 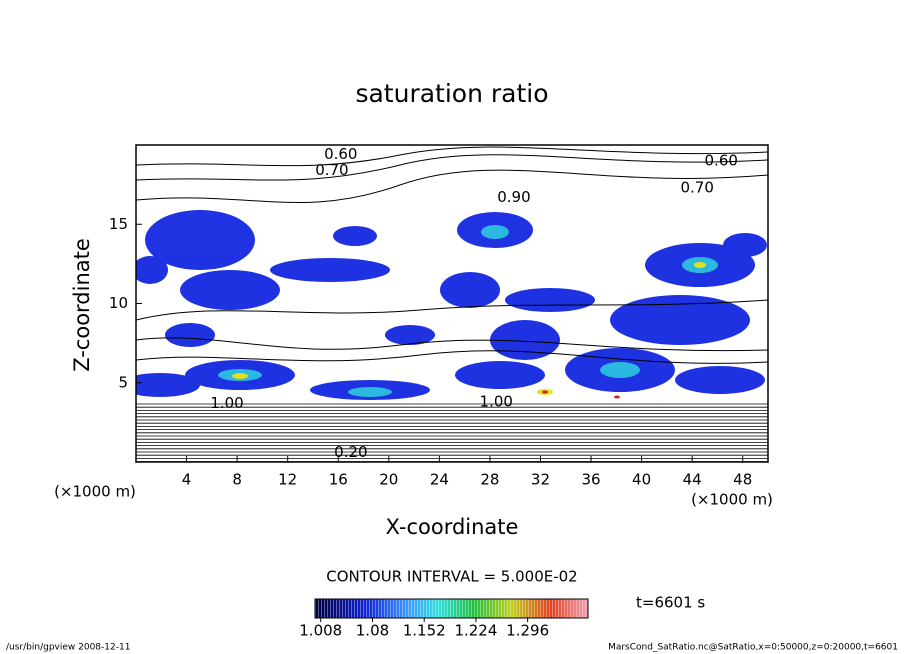 What do you see at coordinates (452, 527) in the screenshot?
I see `x-axis-label: X-coordinate` at bounding box center [452, 527].